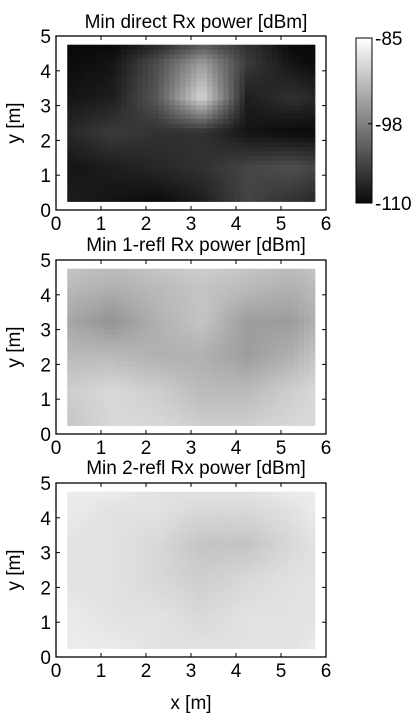  What do you see at coordinates (101, 448) in the screenshot?
I see `x-tick-label: 1` at bounding box center [101, 448].